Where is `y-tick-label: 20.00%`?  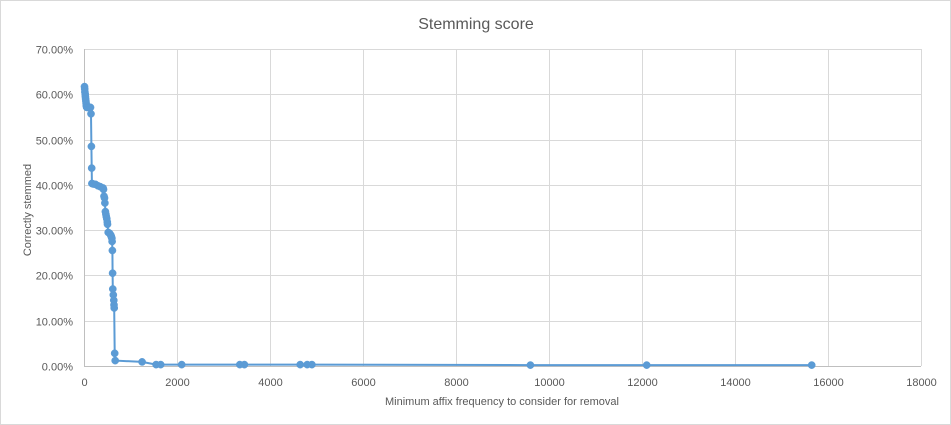 y-tick-label: 20.00% is located at coordinates (55, 277).